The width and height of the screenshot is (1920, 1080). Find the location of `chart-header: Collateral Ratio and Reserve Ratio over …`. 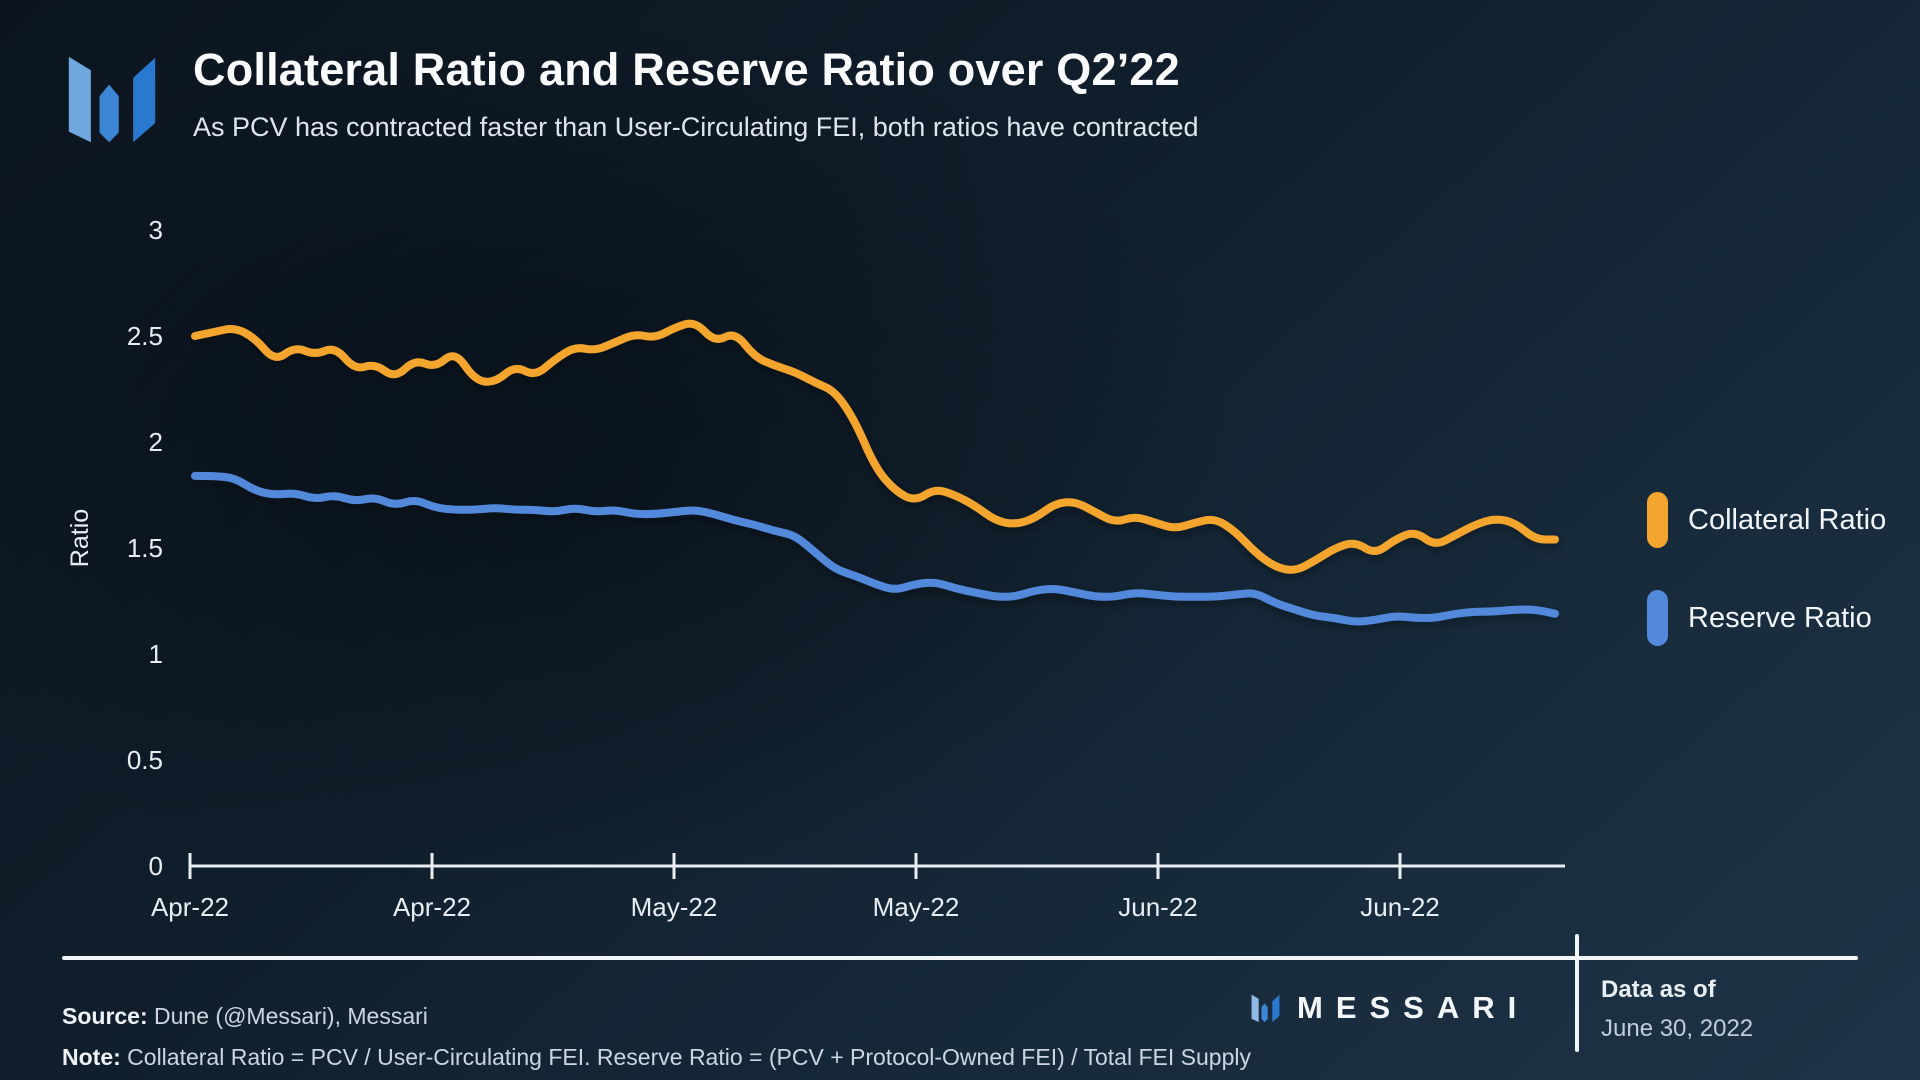

chart-header: Collateral Ratio and Reserve Ratio over … is located at coordinates (695, 93).